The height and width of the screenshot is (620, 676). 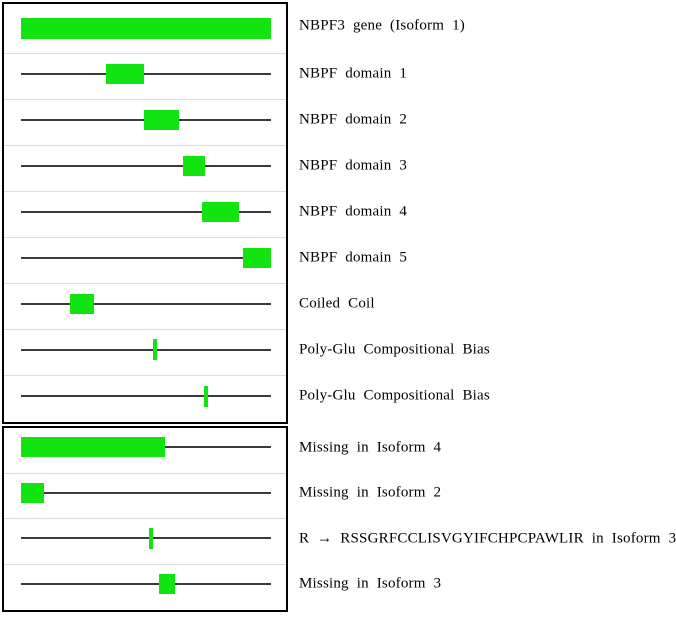 What do you see at coordinates (337, 303) in the screenshot?
I see `feature-label: Coiled Coil` at bounding box center [337, 303].